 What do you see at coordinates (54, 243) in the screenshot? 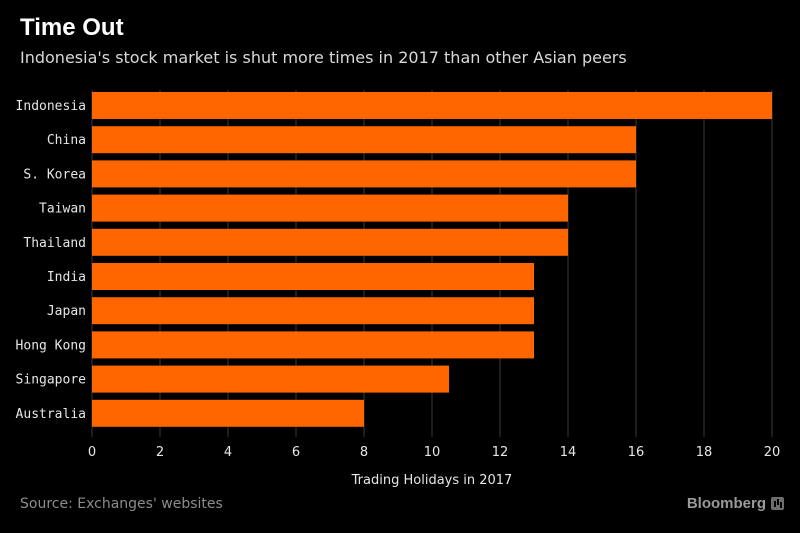
I see `category-label: Thailand` at bounding box center [54, 243].